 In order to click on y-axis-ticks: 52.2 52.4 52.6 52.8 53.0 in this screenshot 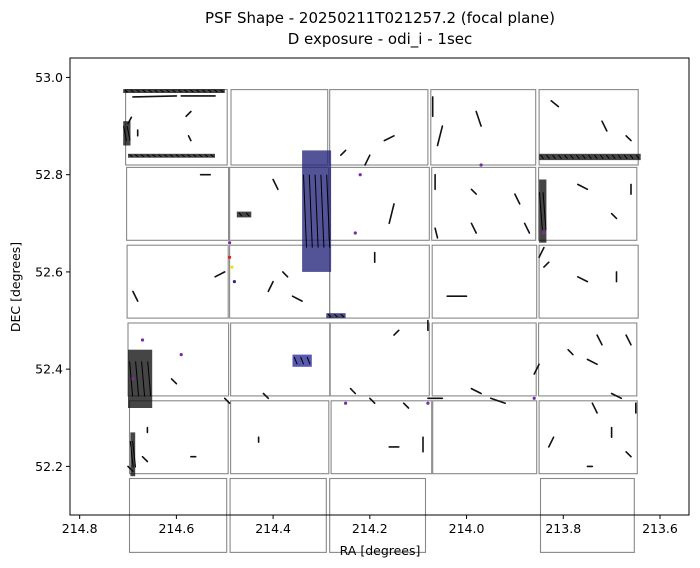, I will do `click(52, 272)`.